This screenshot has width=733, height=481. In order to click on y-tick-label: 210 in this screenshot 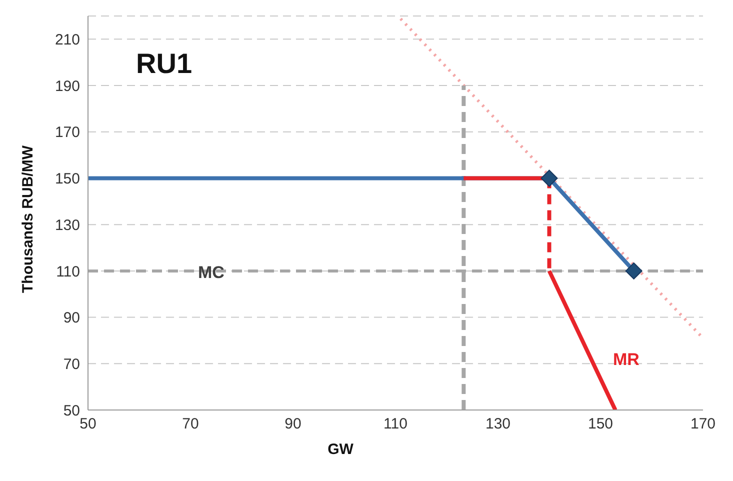, I will do `click(67, 40)`.